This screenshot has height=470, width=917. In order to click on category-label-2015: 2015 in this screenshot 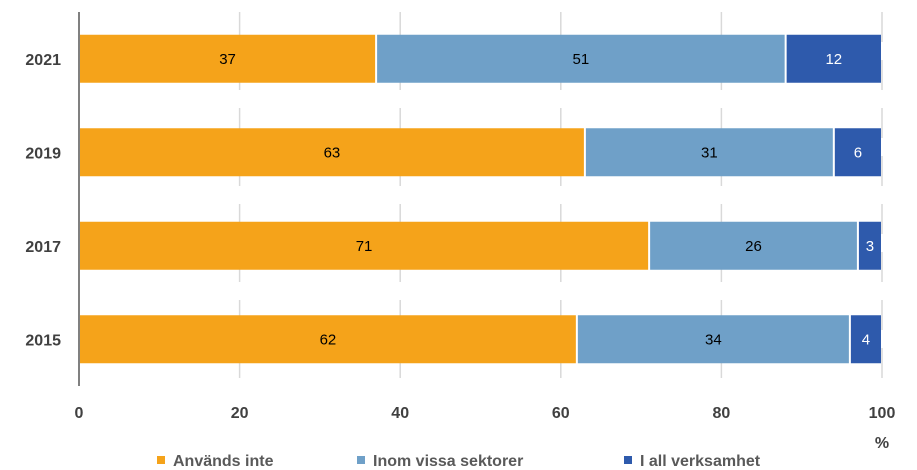, I will do `click(43, 340)`.